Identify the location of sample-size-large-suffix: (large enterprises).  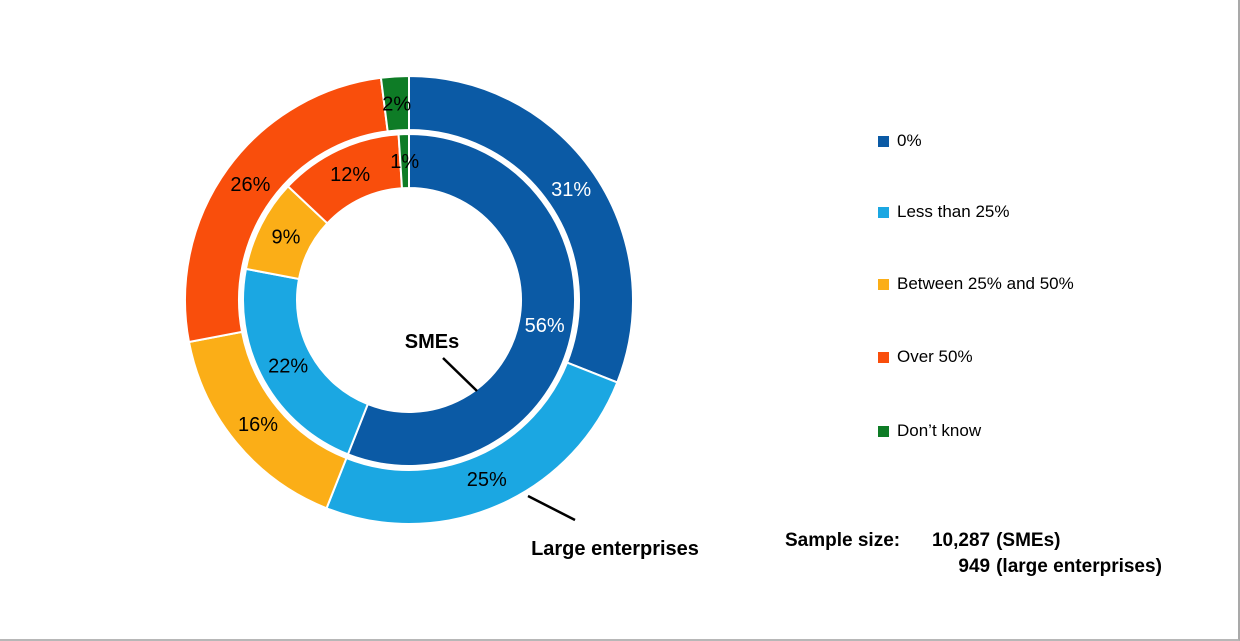
(1079, 566).